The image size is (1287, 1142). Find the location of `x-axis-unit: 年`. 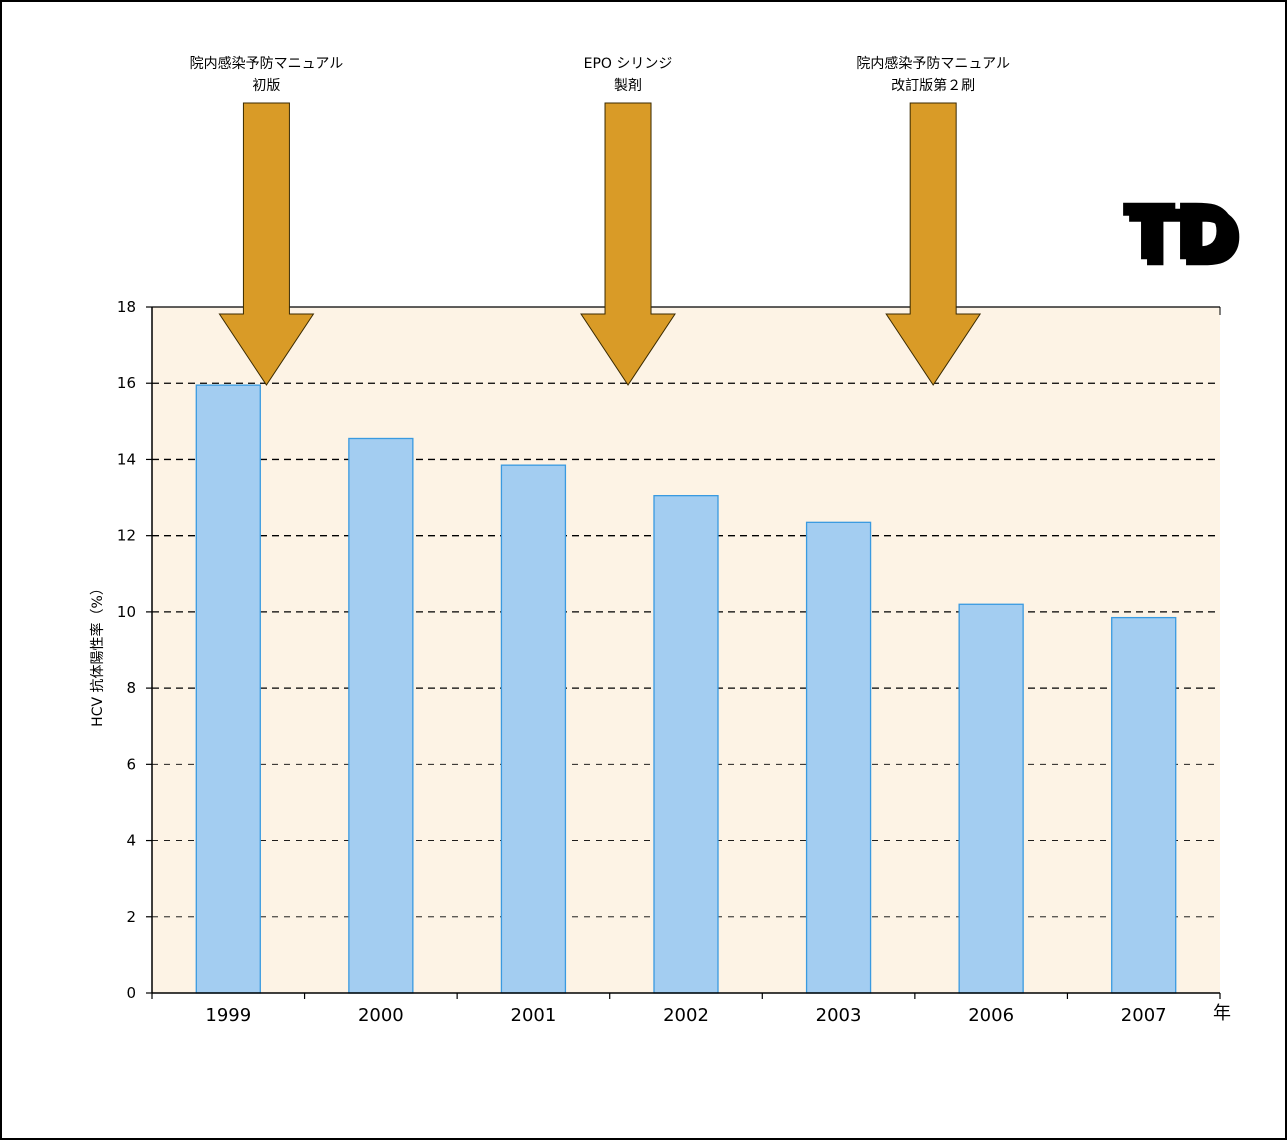

x-axis-unit: 年 is located at coordinates (1222, 1013).